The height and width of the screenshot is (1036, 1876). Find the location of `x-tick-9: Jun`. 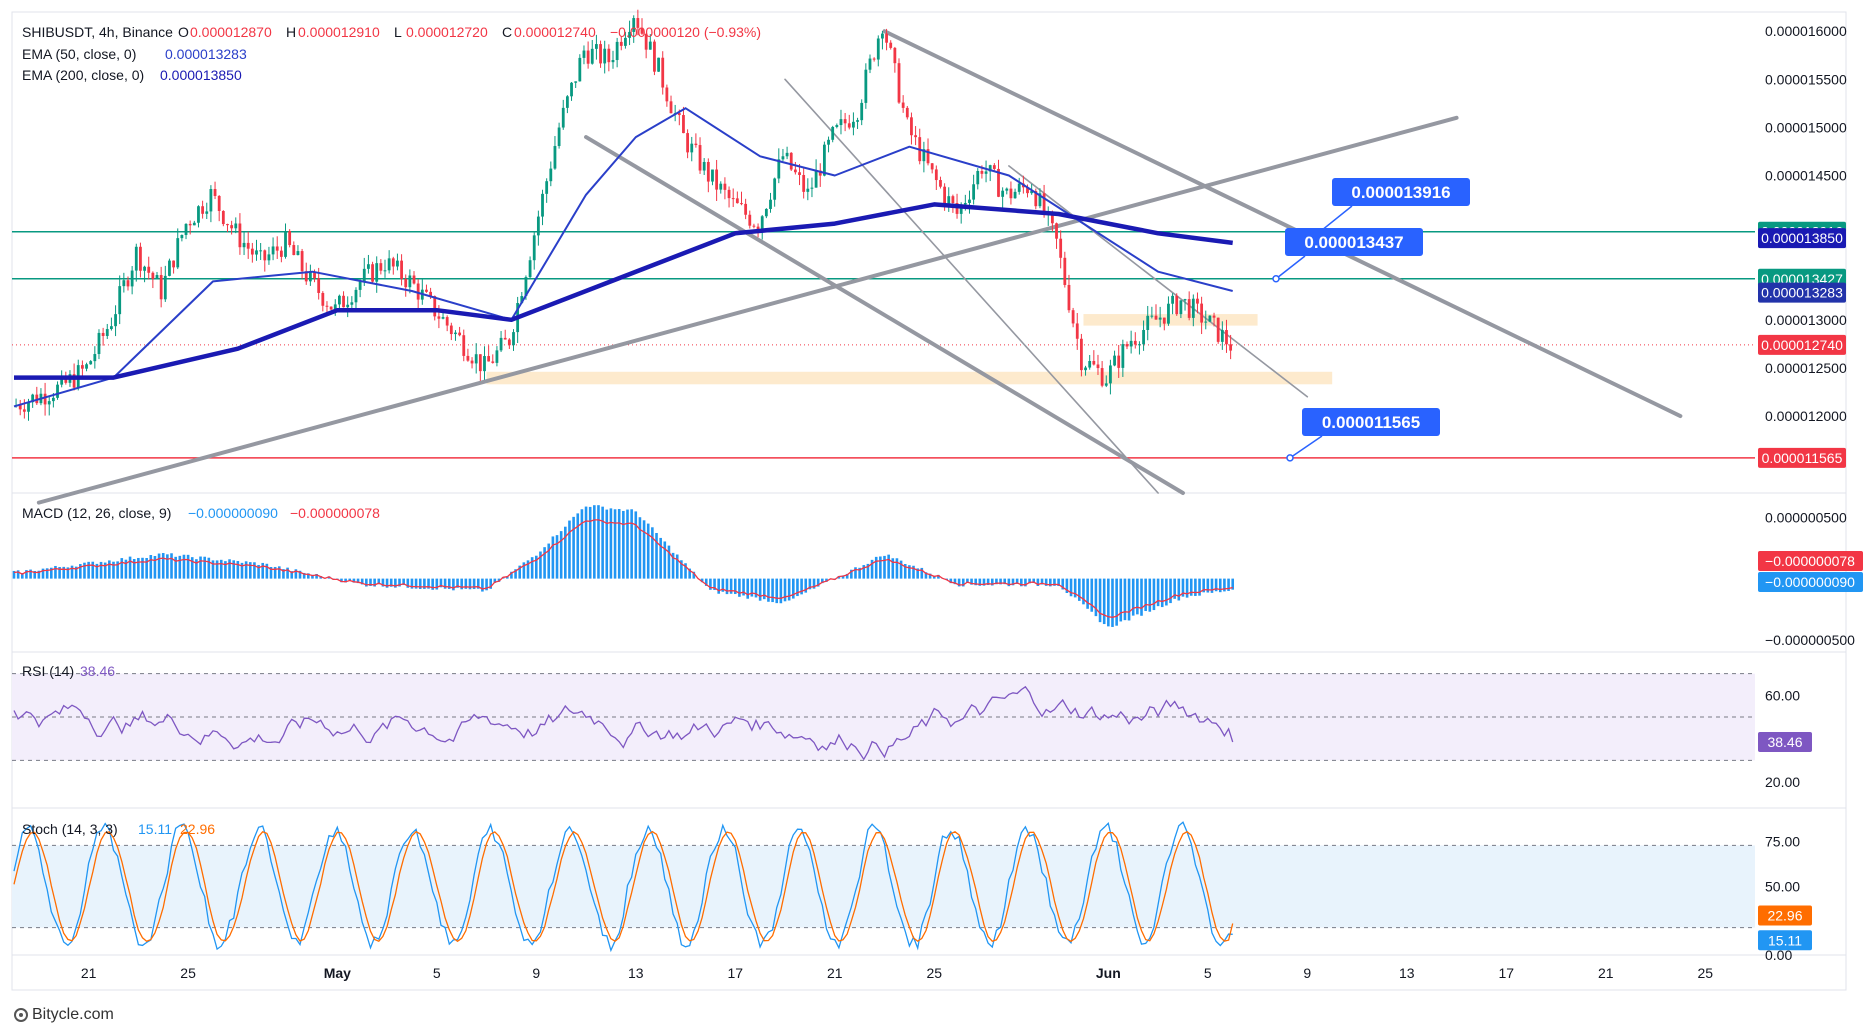

x-tick-9: Jun is located at coordinates (1108, 973).